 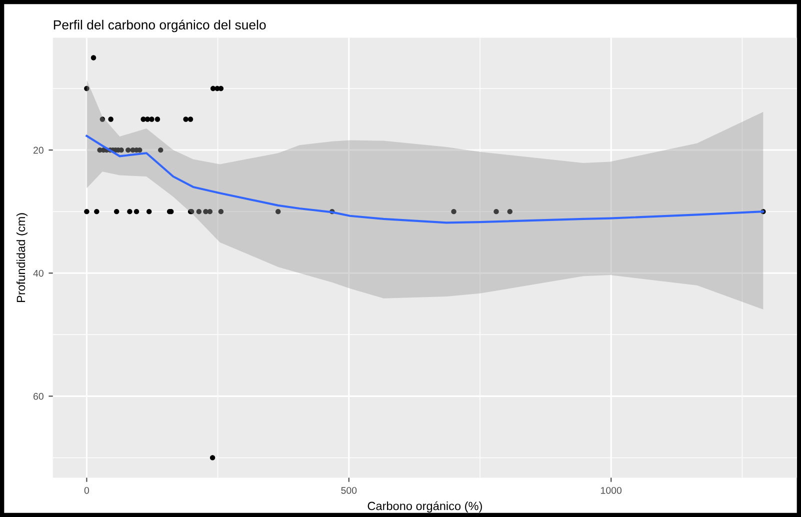 What do you see at coordinates (38, 273) in the screenshot?
I see `y-tick-label: 40` at bounding box center [38, 273].